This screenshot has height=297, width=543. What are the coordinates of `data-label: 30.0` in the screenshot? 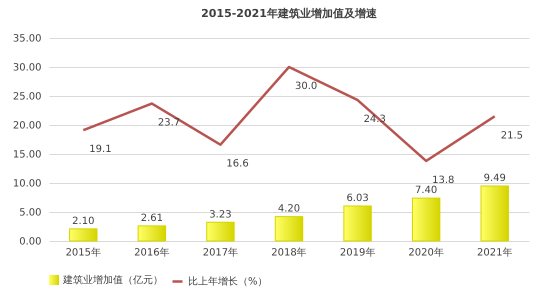 It's located at (306, 86).